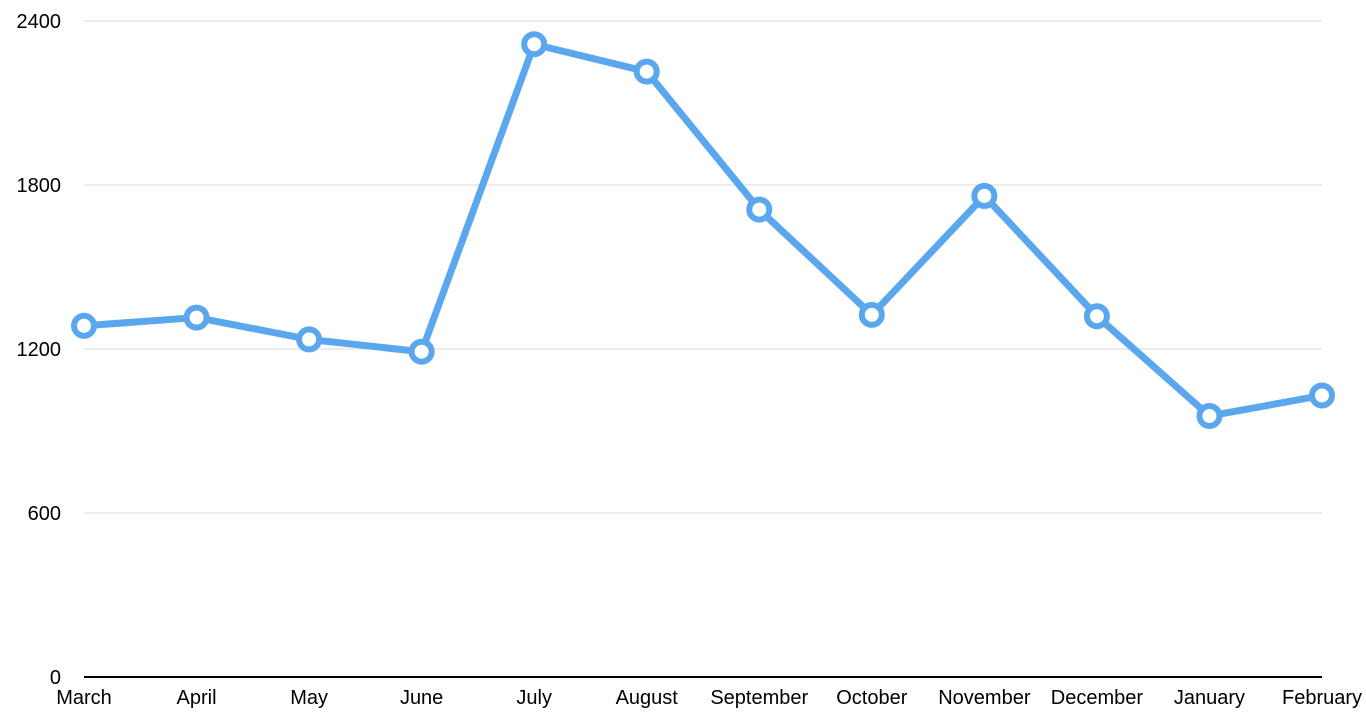 This screenshot has width=1366, height=714. I want to click on x-tick-label: July, so click(534, 698).